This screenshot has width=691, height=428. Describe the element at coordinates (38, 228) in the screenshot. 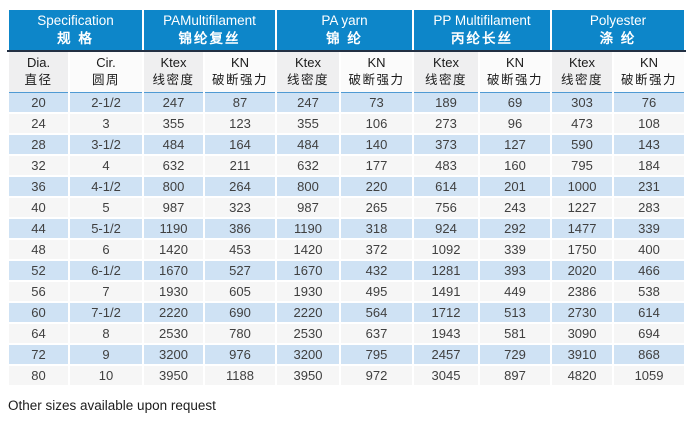

I see `table-cell: 44` at that location.